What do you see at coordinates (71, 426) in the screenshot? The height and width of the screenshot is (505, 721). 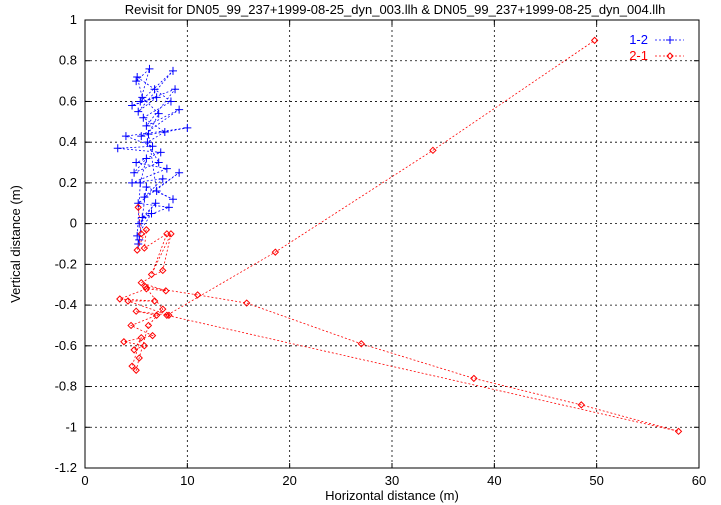 I see `y-tick-label: -1` at bounding box center [71, 426].